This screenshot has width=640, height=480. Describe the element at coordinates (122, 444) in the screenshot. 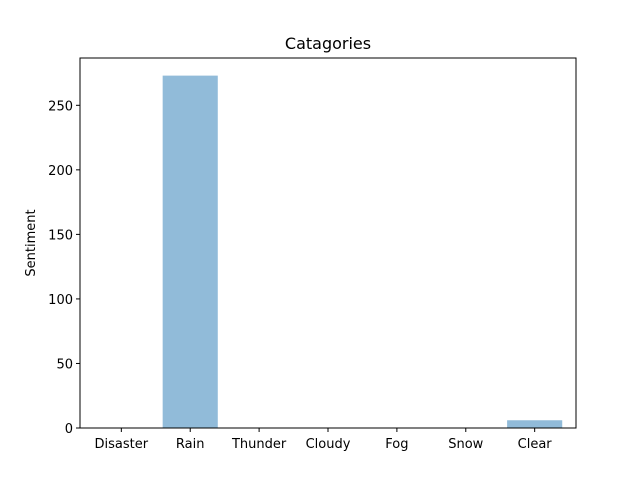

I see `x-tick-label-disaster: Disaster` at that location.